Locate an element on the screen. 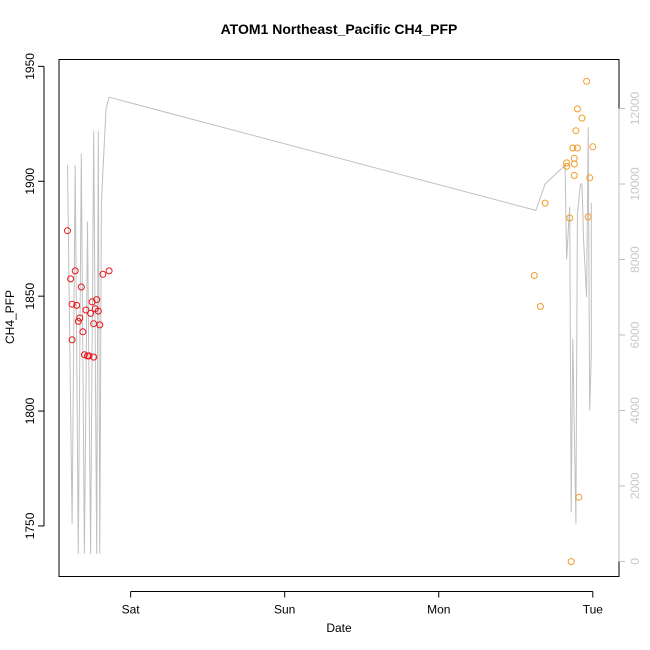  chart-title: ATOM1 Northeast_Pacific CH4_PFP is located at coordinates (339, 29).